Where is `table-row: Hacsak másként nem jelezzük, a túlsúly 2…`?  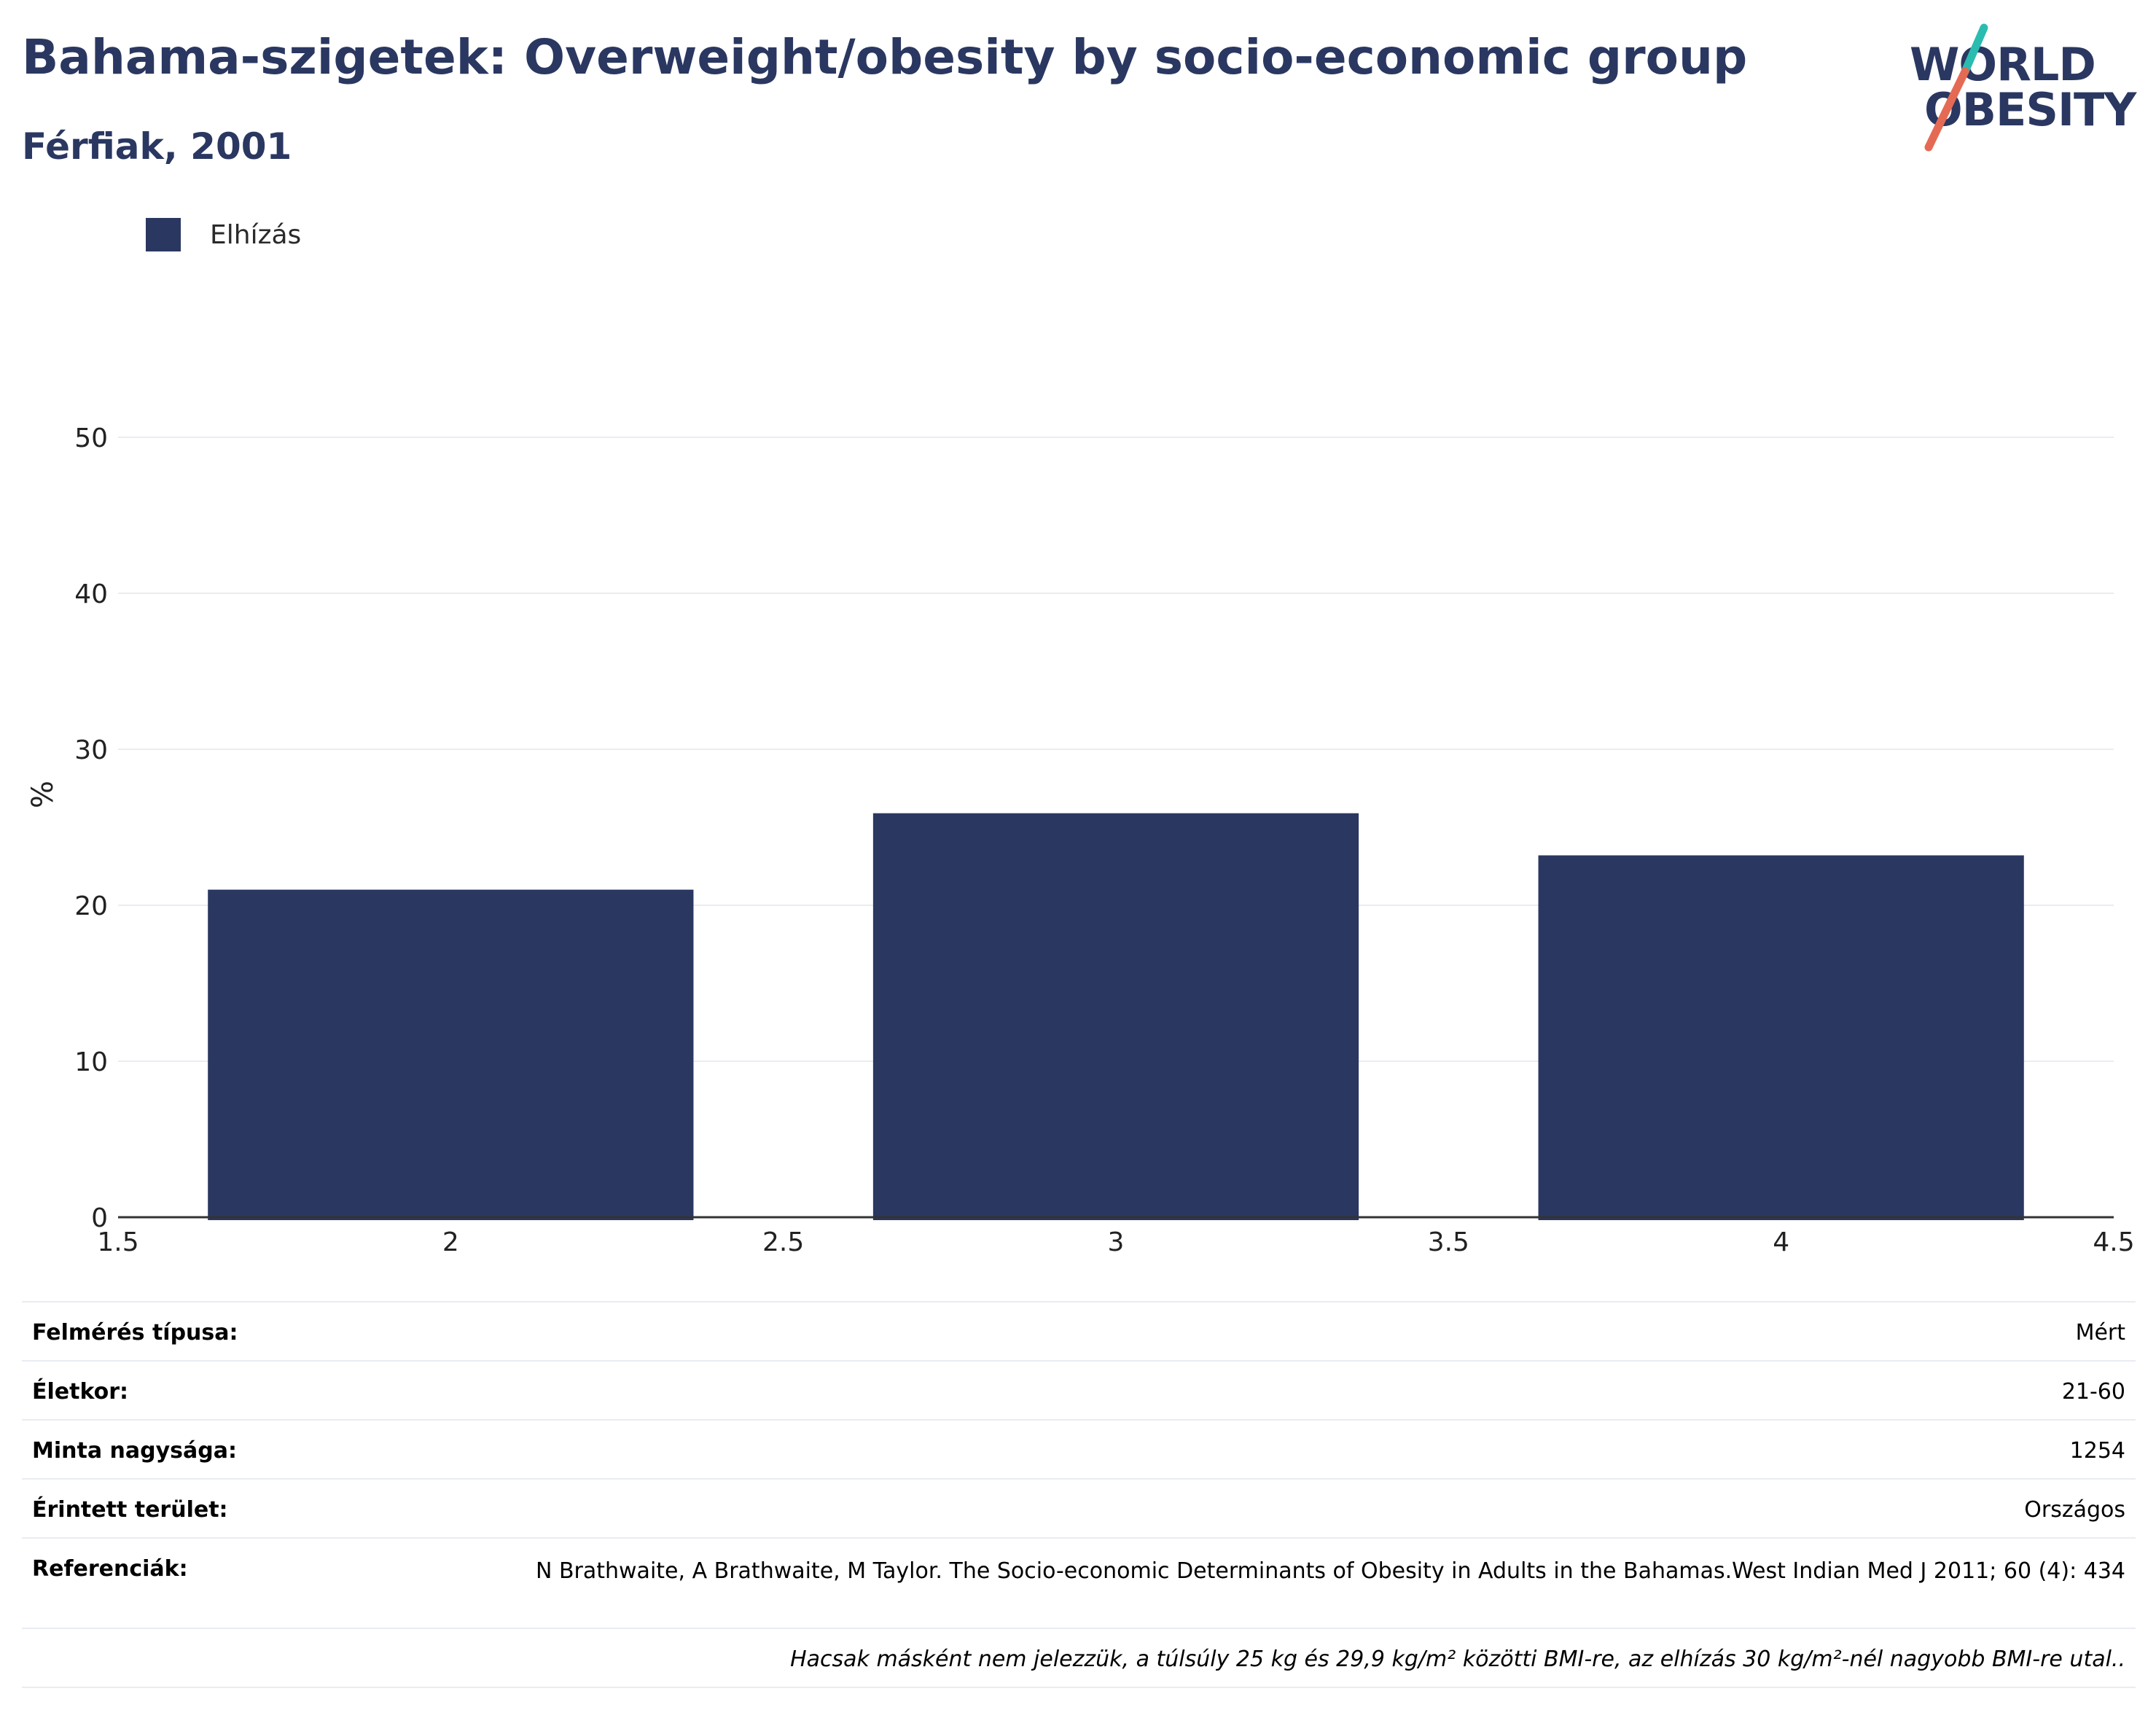 table-row: Hacsak másként nem jelezzük, a túlsúly 2… is located at coordinates (1079, 1658).